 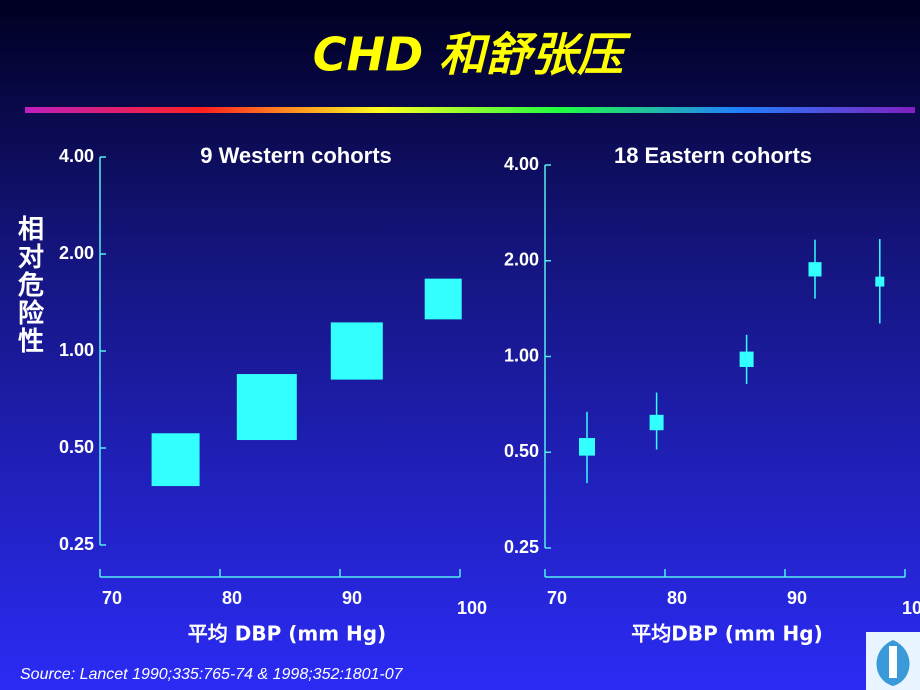 What do you see at coordinates (893, 661) in the screenshot?
I see `logo` at bounding box center [893, 661].